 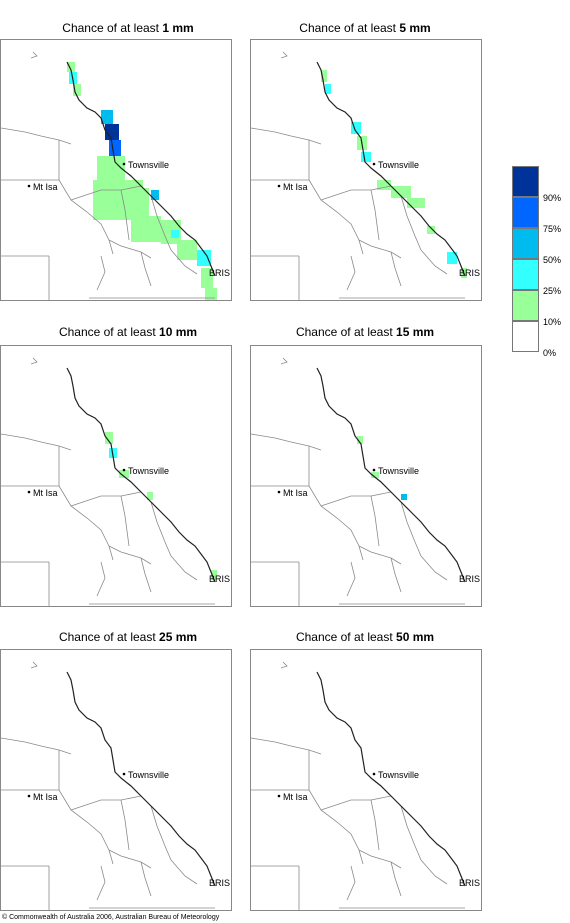 What do you see at coordinates (552, 198) in the screenshot?
I see `legend-label-90: 90%` at bounding box center [552, 198].